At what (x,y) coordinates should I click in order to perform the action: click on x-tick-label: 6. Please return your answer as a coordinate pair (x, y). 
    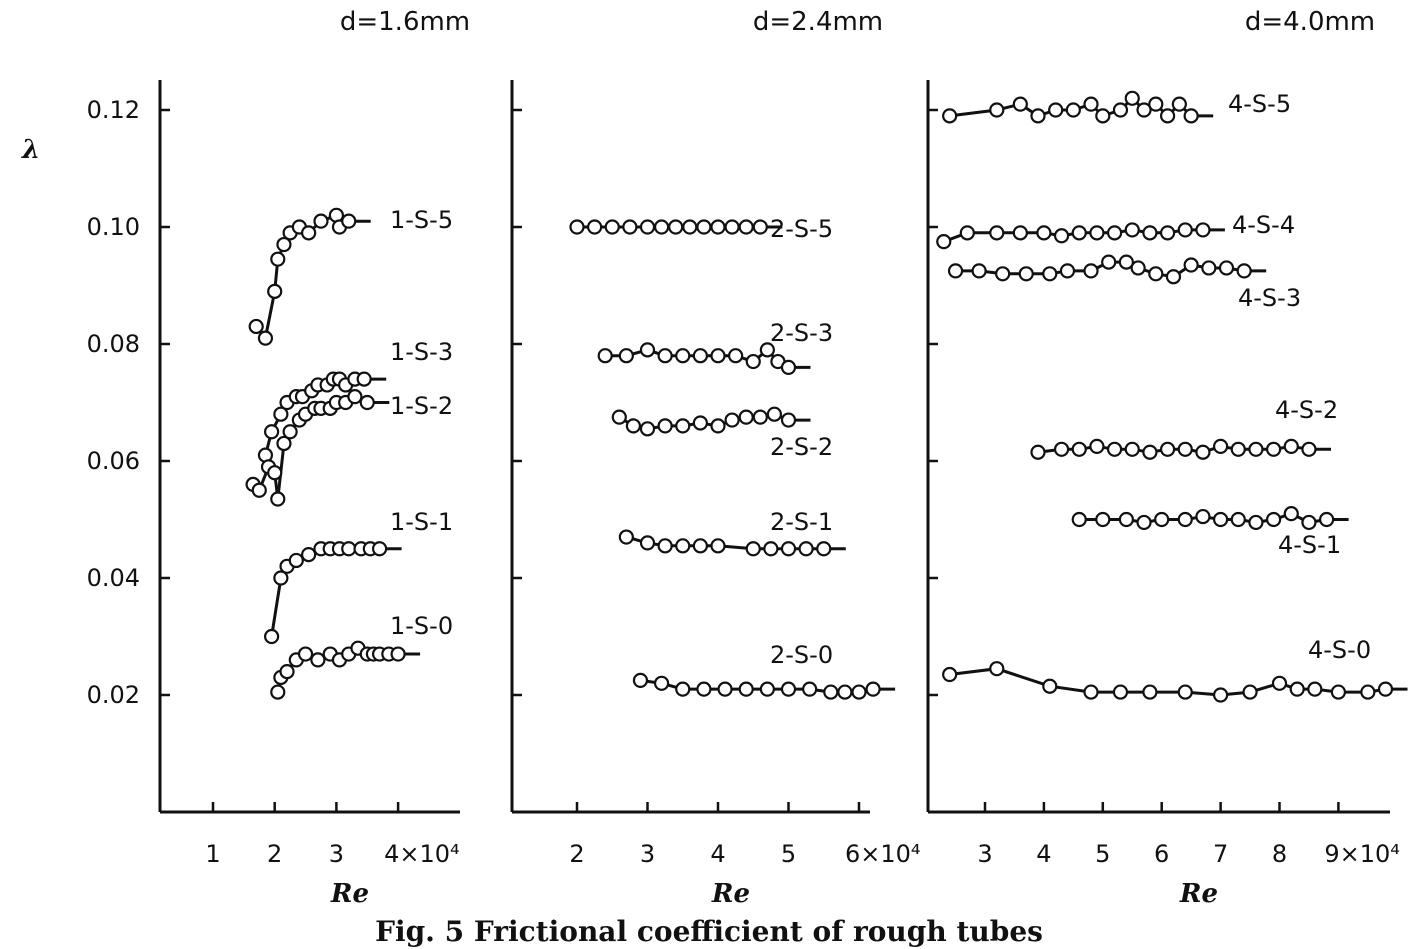
    Looking at the image, I should click on (1161, 854).